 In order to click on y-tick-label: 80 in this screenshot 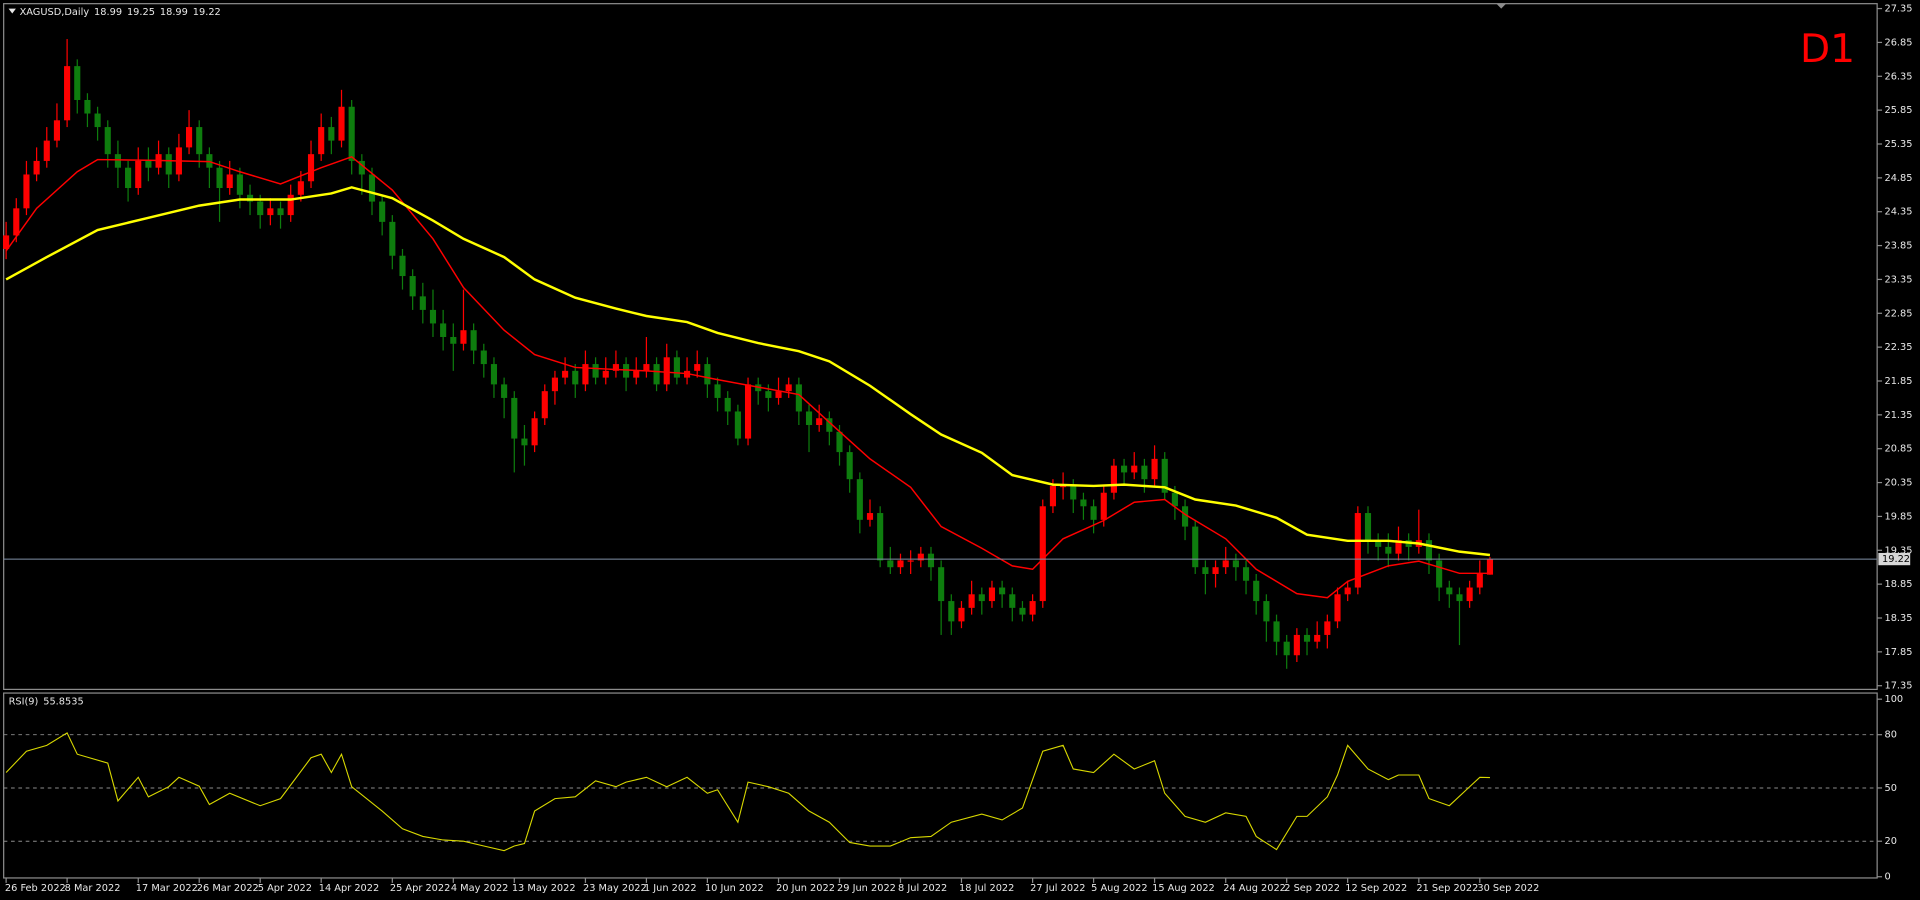, I will do `click(1890, 735)`.